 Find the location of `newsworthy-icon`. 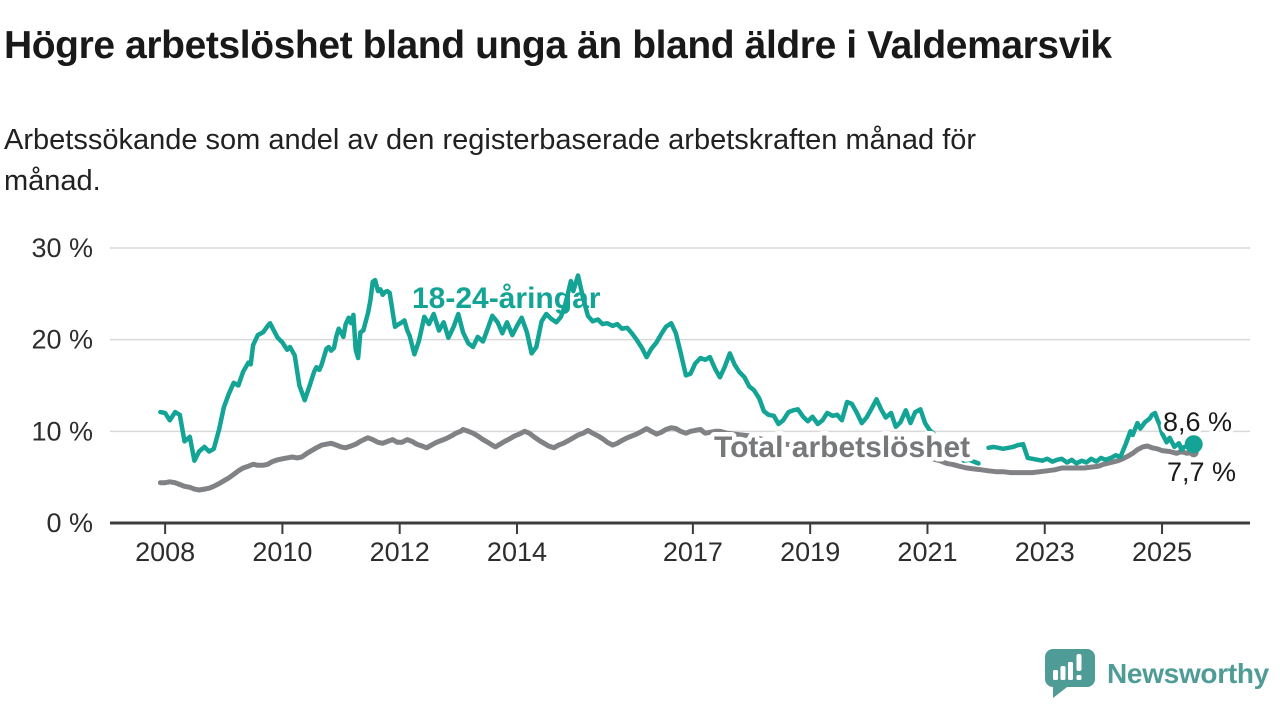

newsworthy-icon is located at coordinates (1070, 673).